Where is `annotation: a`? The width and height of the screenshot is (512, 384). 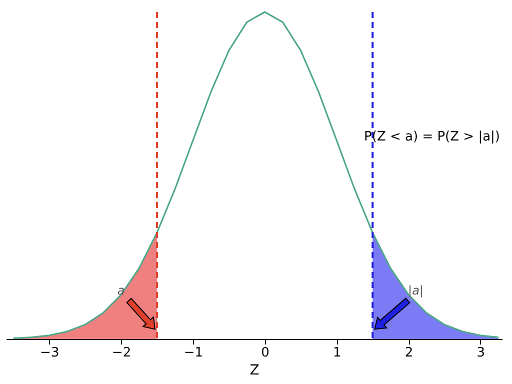 annotation: a is located at coordinates (121, 290).